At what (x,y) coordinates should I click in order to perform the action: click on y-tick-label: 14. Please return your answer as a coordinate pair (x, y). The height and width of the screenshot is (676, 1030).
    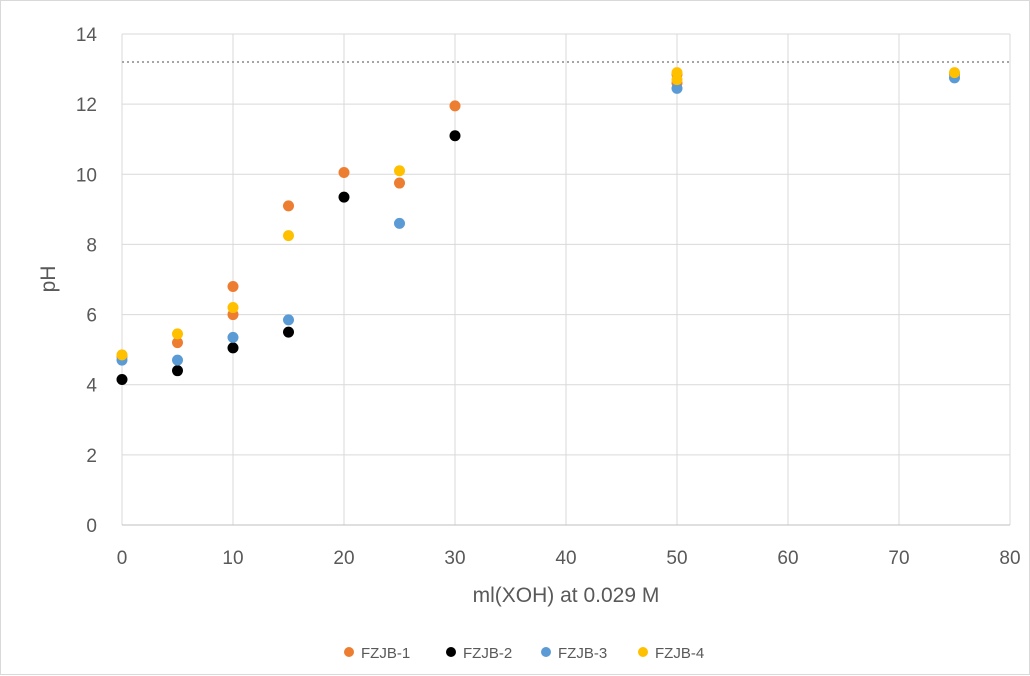
    Looking at the image, I should click on (87, 35).